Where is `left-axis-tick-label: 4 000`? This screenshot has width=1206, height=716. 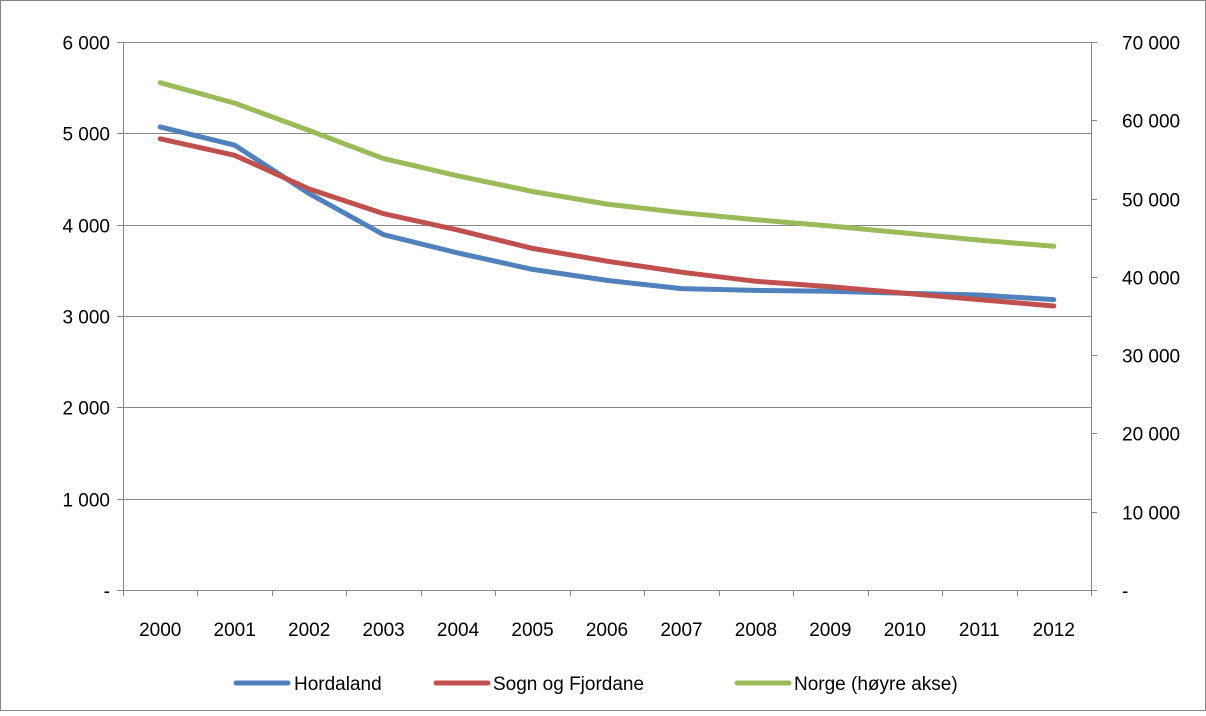
left-axis-tick-label: 4 000 is located at coordinates (86, 227).